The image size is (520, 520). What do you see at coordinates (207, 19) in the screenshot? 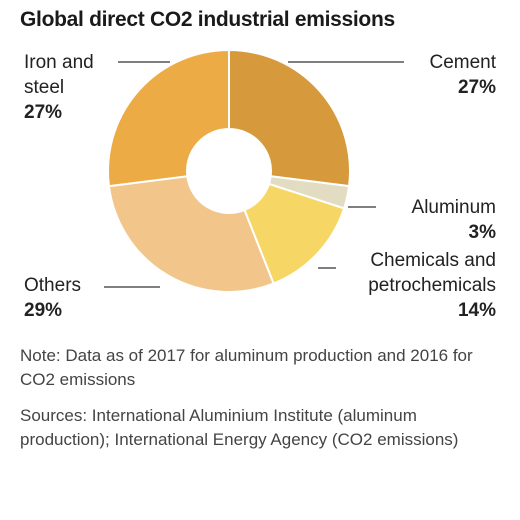
I see `chart-title: Global direct CO2 industrial emissions` at bounding box center [207, 19].